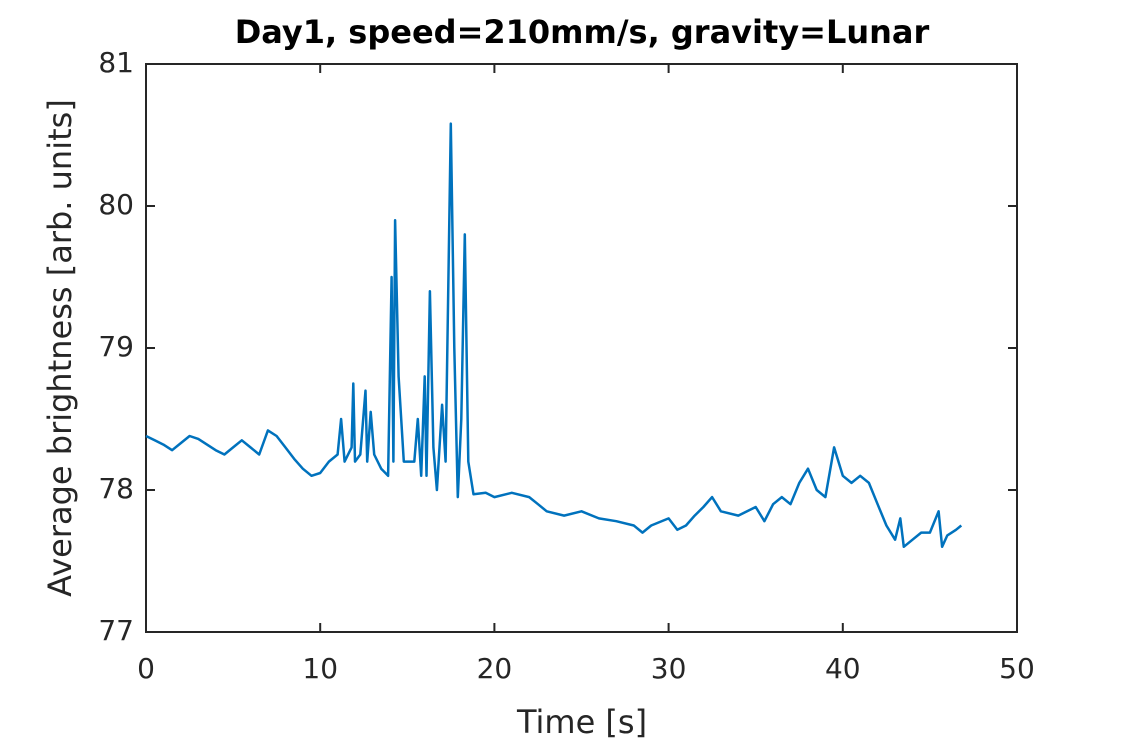 The height and width of the screenshot is (750, 1125). What do you see at coordinates (582, 32) in the screenshot?
I see `chart-title: Day1, speed=210mm/s, gravity=Lunar` at bounding box center [582, 32].